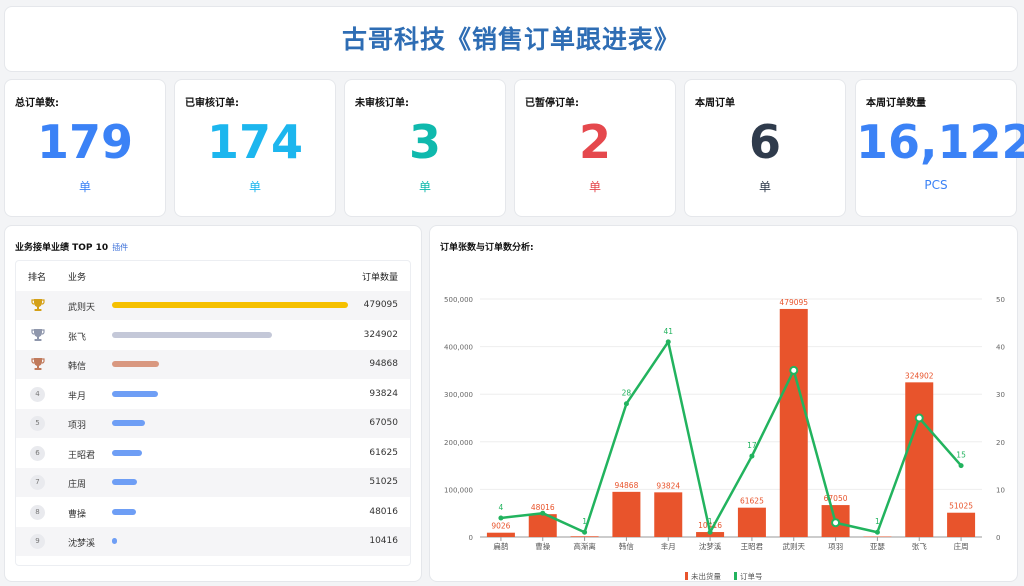 The image size is (1024, 586). I want to click on x-tick-label: 沈梦溪, so click(710, 546).